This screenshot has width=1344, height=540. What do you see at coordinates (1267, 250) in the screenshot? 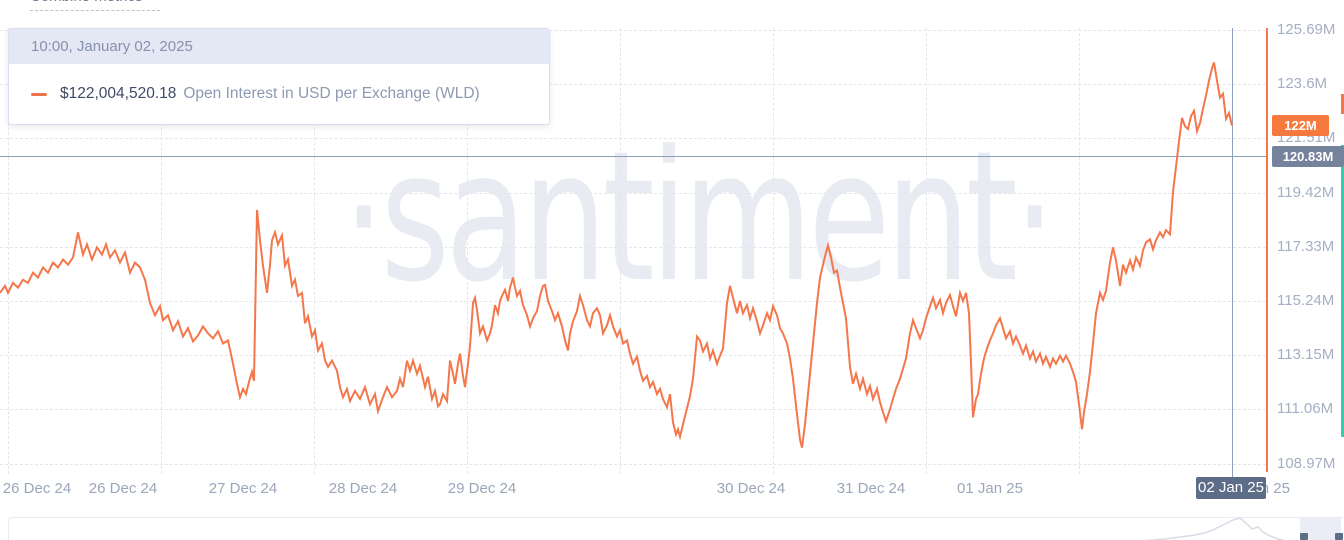
I see `metric-axis-line` at bounding box center [1267, 250].